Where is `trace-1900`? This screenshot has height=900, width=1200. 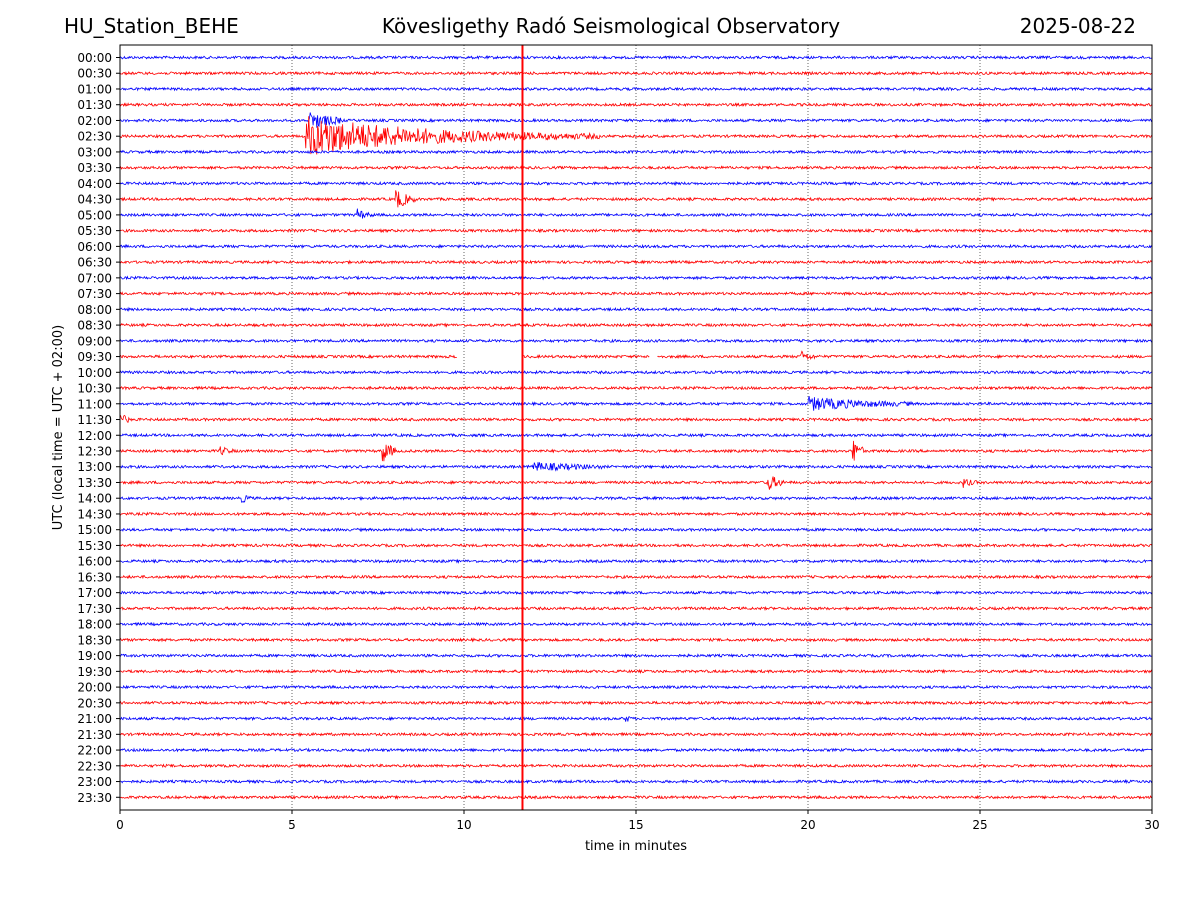 trace-1900 is located at coordinates (635, 656).